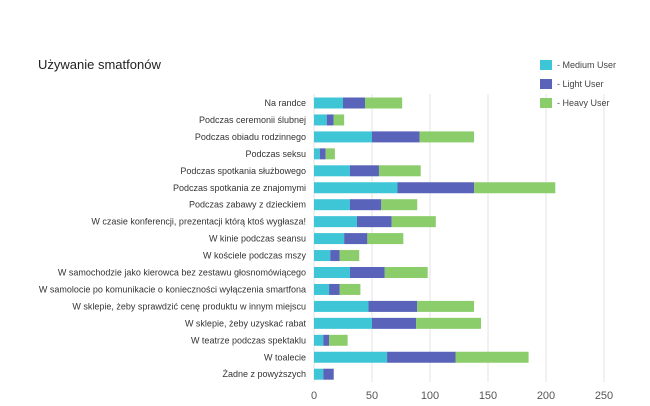  Describe the element at coordinates (99, 64) in the screenshot. I see `chart-title: Używanie smatfonów` at that location.